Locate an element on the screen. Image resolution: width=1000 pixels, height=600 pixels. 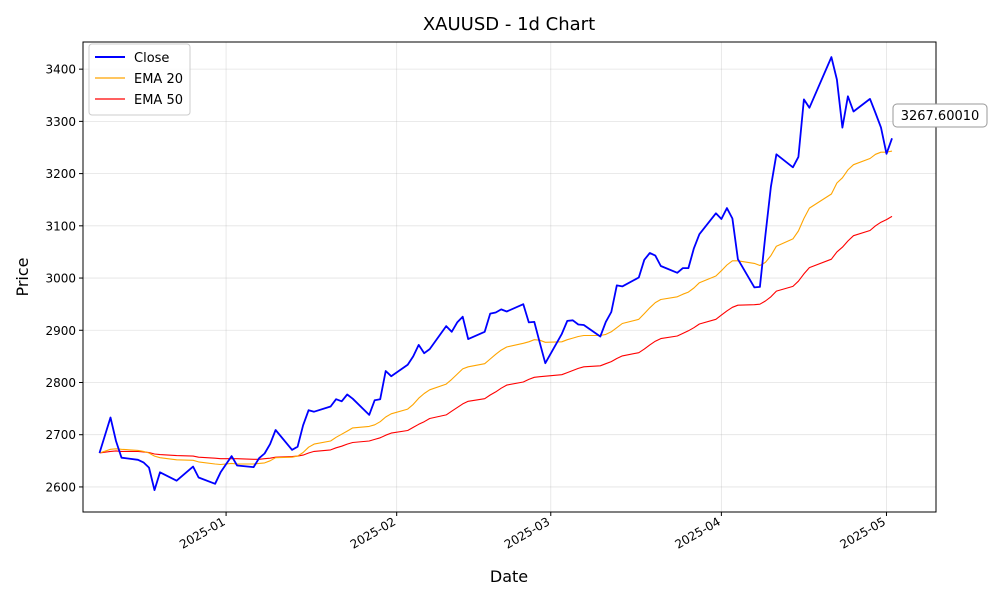
last-price-label: 3267.60010 is located at coordinates (940, 116).